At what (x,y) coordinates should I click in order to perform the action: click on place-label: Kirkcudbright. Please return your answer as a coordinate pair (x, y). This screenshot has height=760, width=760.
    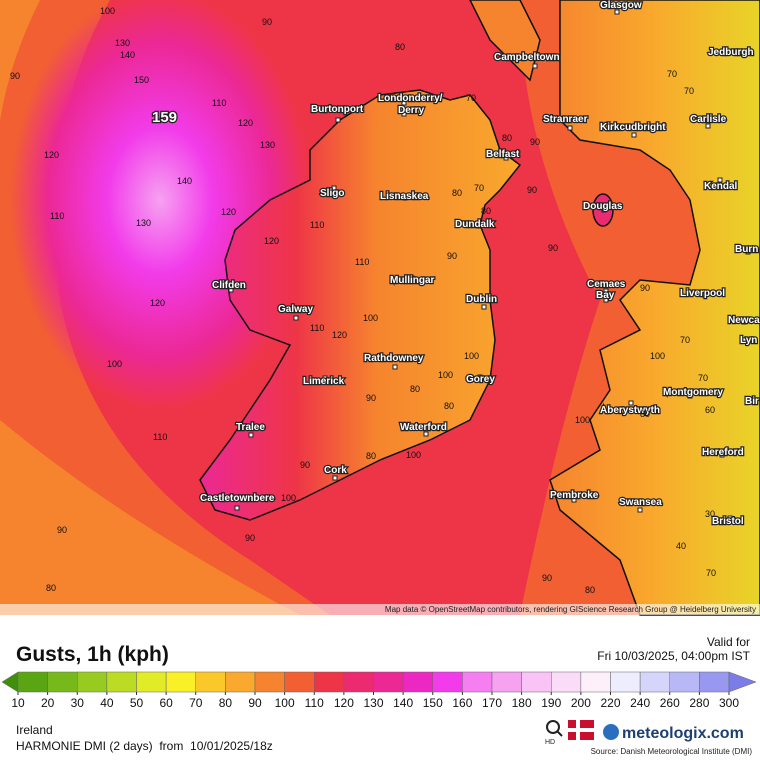
    Looking at the image, I should click on (633, 127).